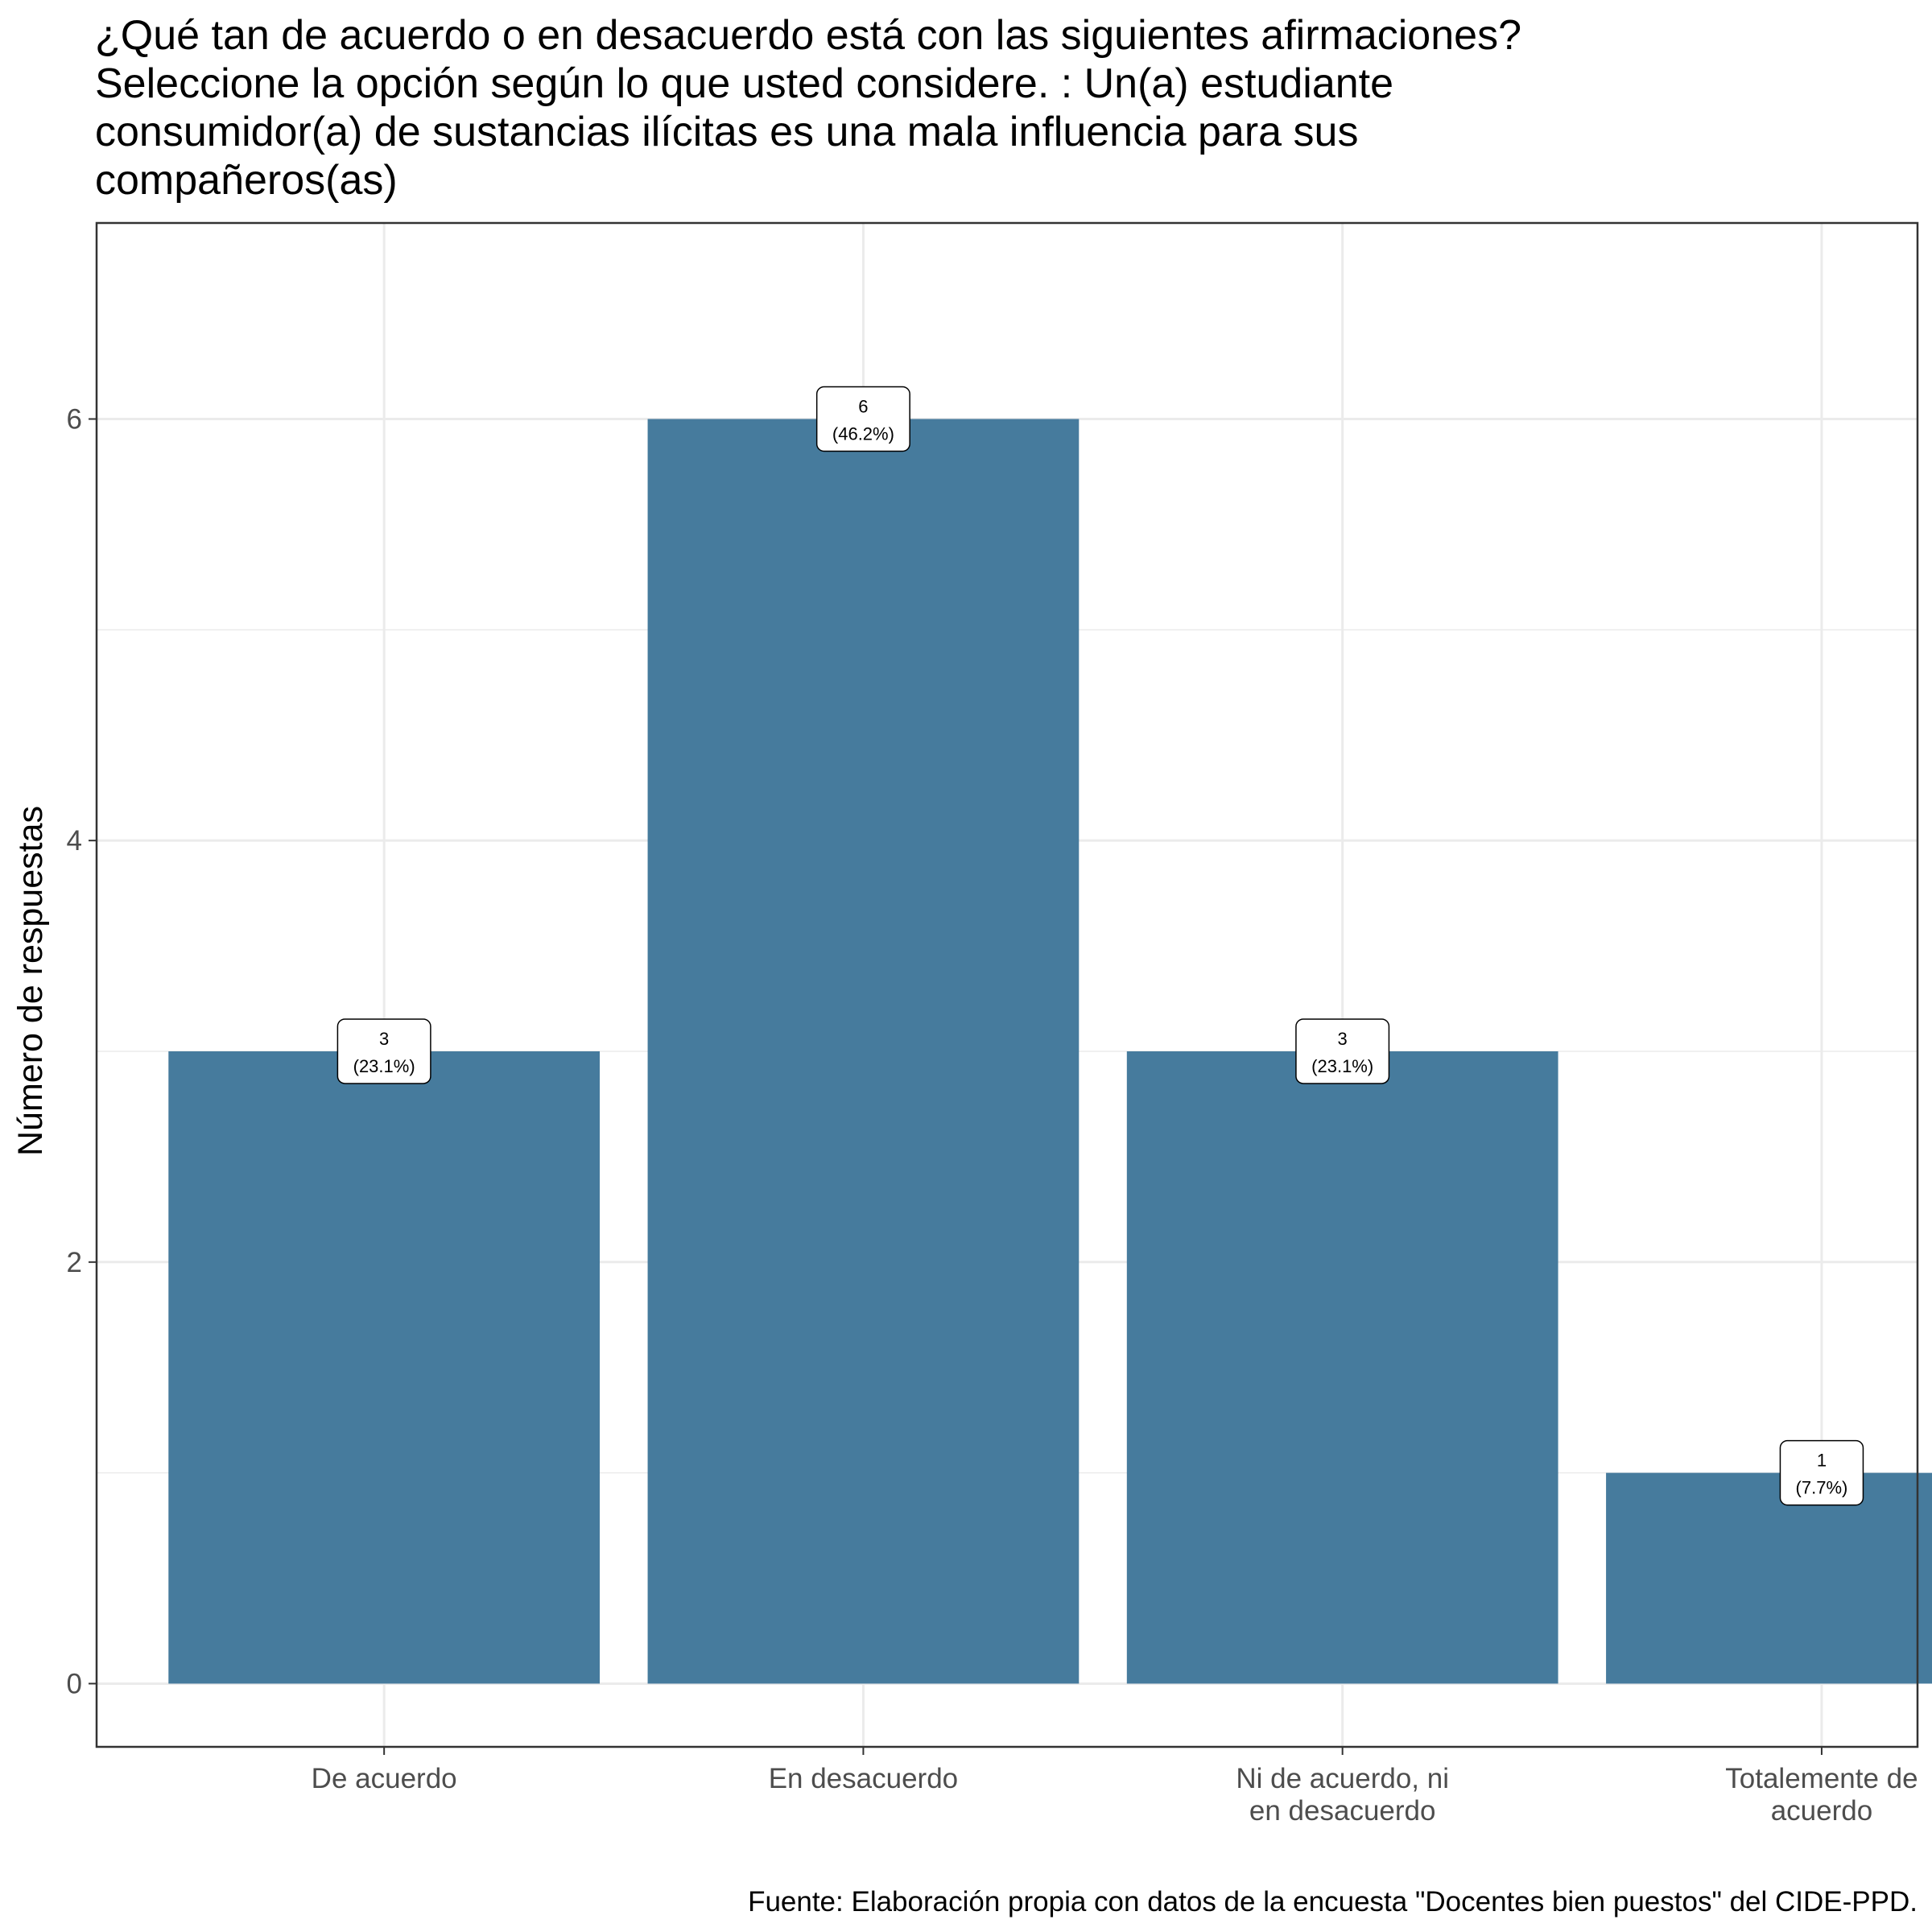  Describe the element at coordinates (863, 406) in the screenshot. I see `data-label-count: 6` at that location.